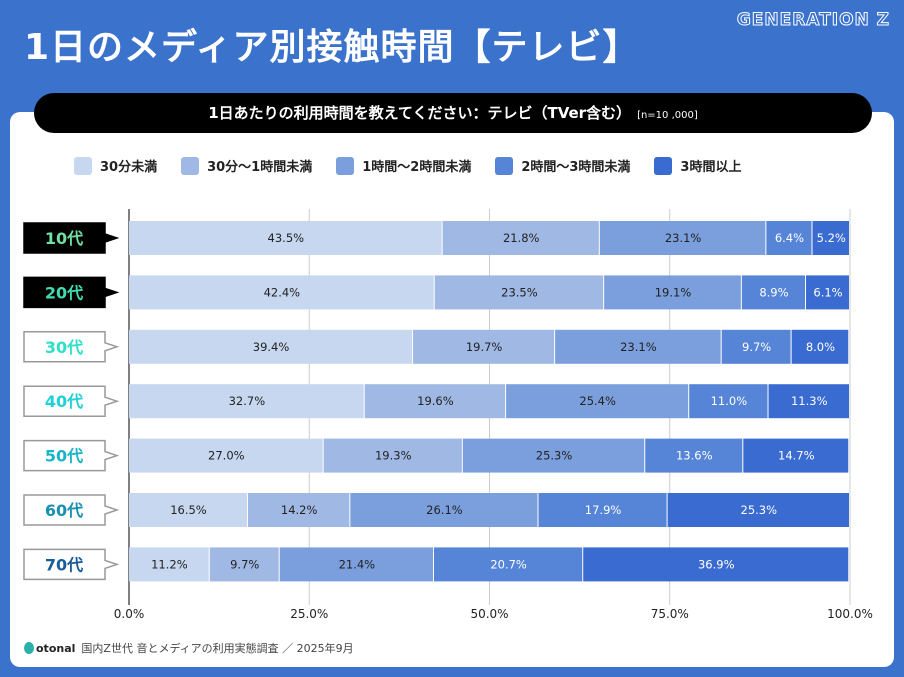  Describe the element at coordinates (489, 614) in the screenshot. I see `x-tick-label: 50.0%` at that location.